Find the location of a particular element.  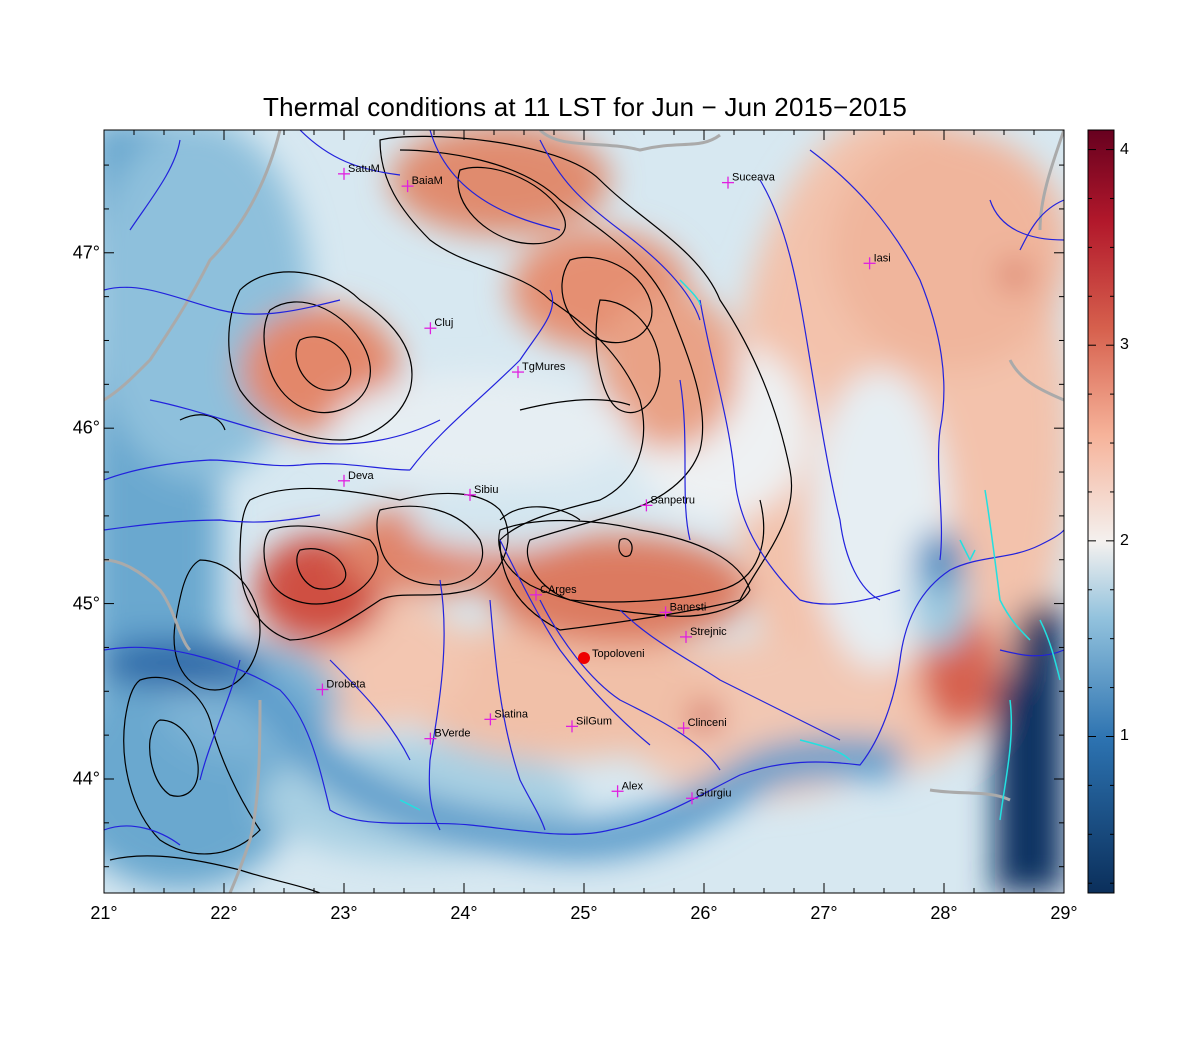

longitude-label: 27° is located at coordinates (824, 913).